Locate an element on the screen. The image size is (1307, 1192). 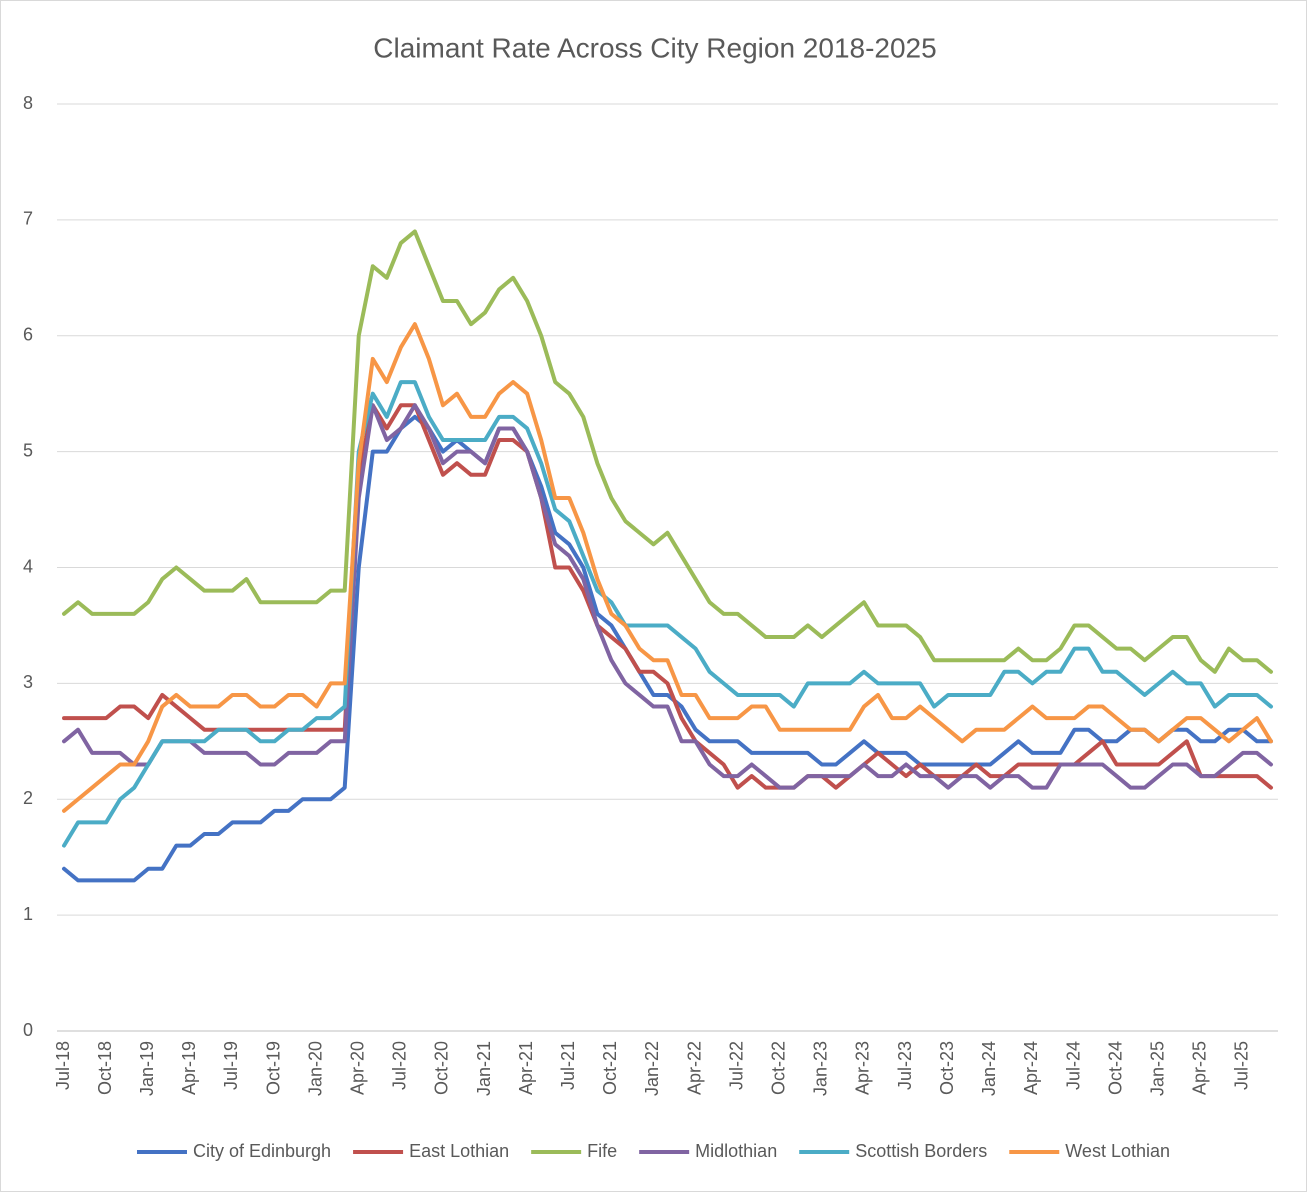
x-tick-label: Jul-21 is located at coordinates (568, 1065).